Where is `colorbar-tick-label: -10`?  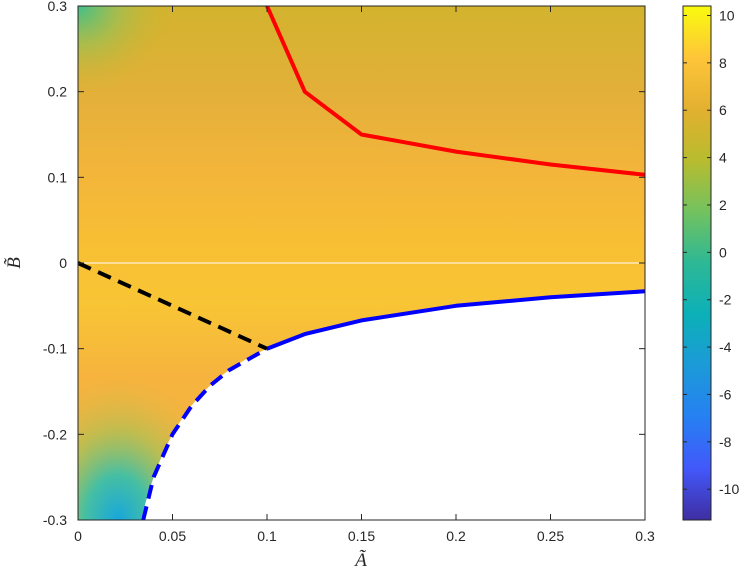
colorbar-tick-label: -10 is located at coordinates (729, 489).